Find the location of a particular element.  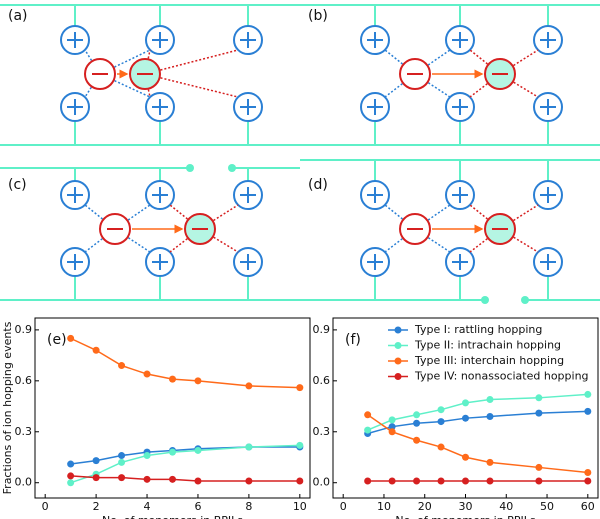

panel-label: (e) is located at coordinates (57, 340).